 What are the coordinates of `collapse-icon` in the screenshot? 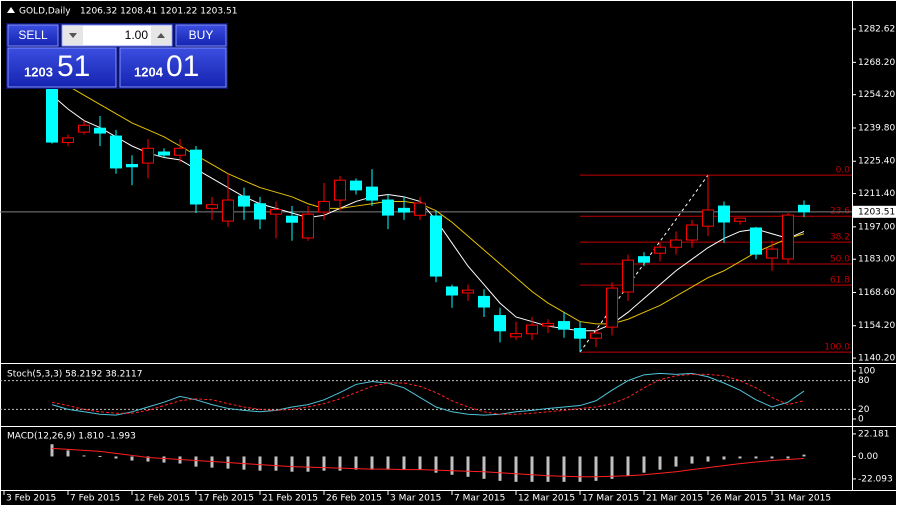 It's located at (11, 10).